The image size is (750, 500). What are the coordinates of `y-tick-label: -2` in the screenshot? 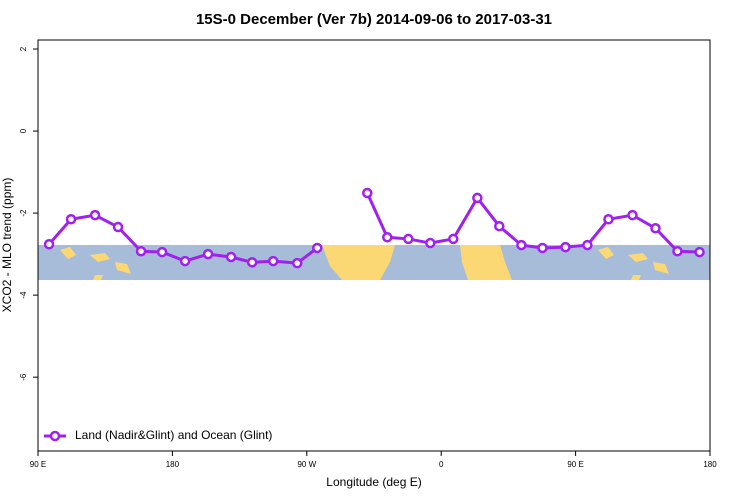 It's located at (23, 213).